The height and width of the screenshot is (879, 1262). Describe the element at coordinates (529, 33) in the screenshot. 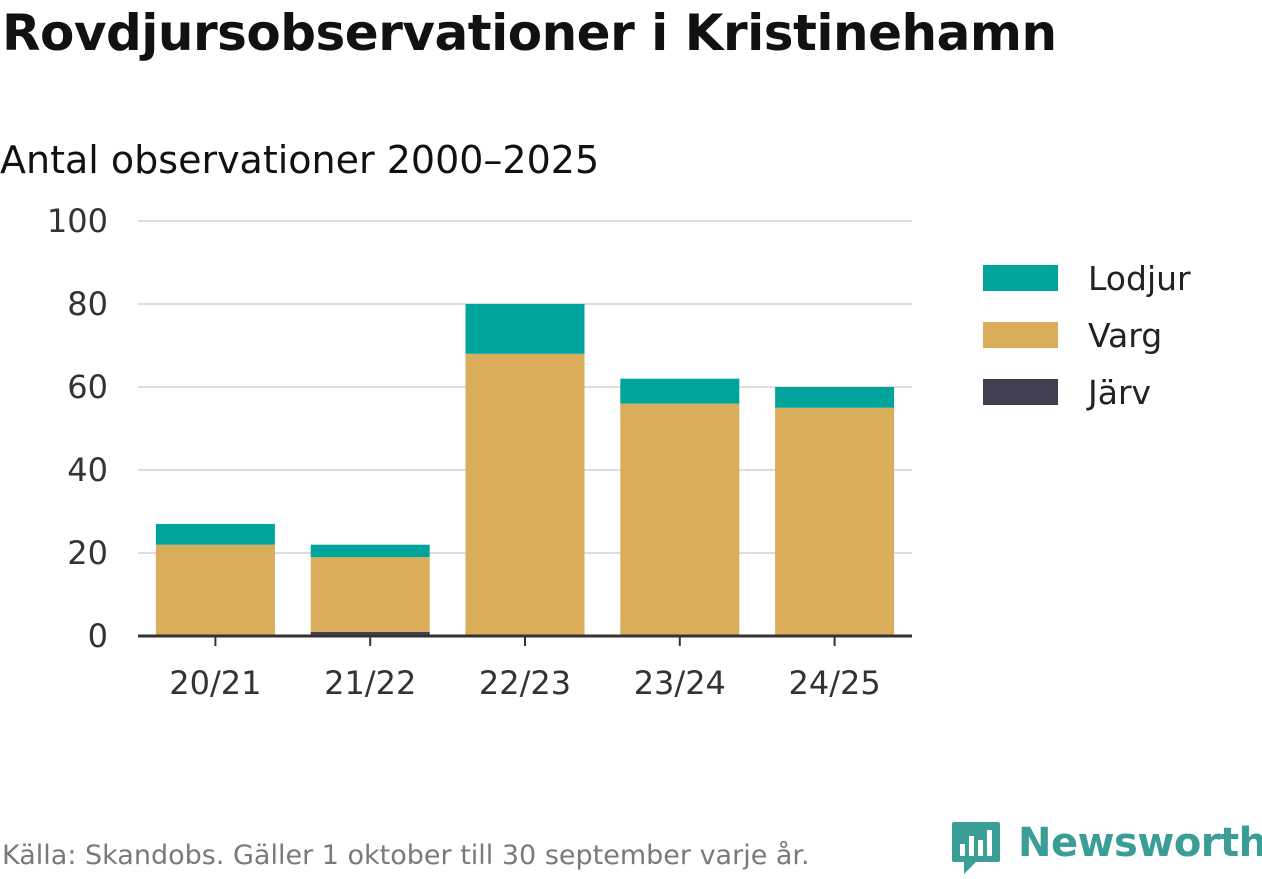

I see `chart-title: Rovdjursobservationer i Kristinehamn` at that location.